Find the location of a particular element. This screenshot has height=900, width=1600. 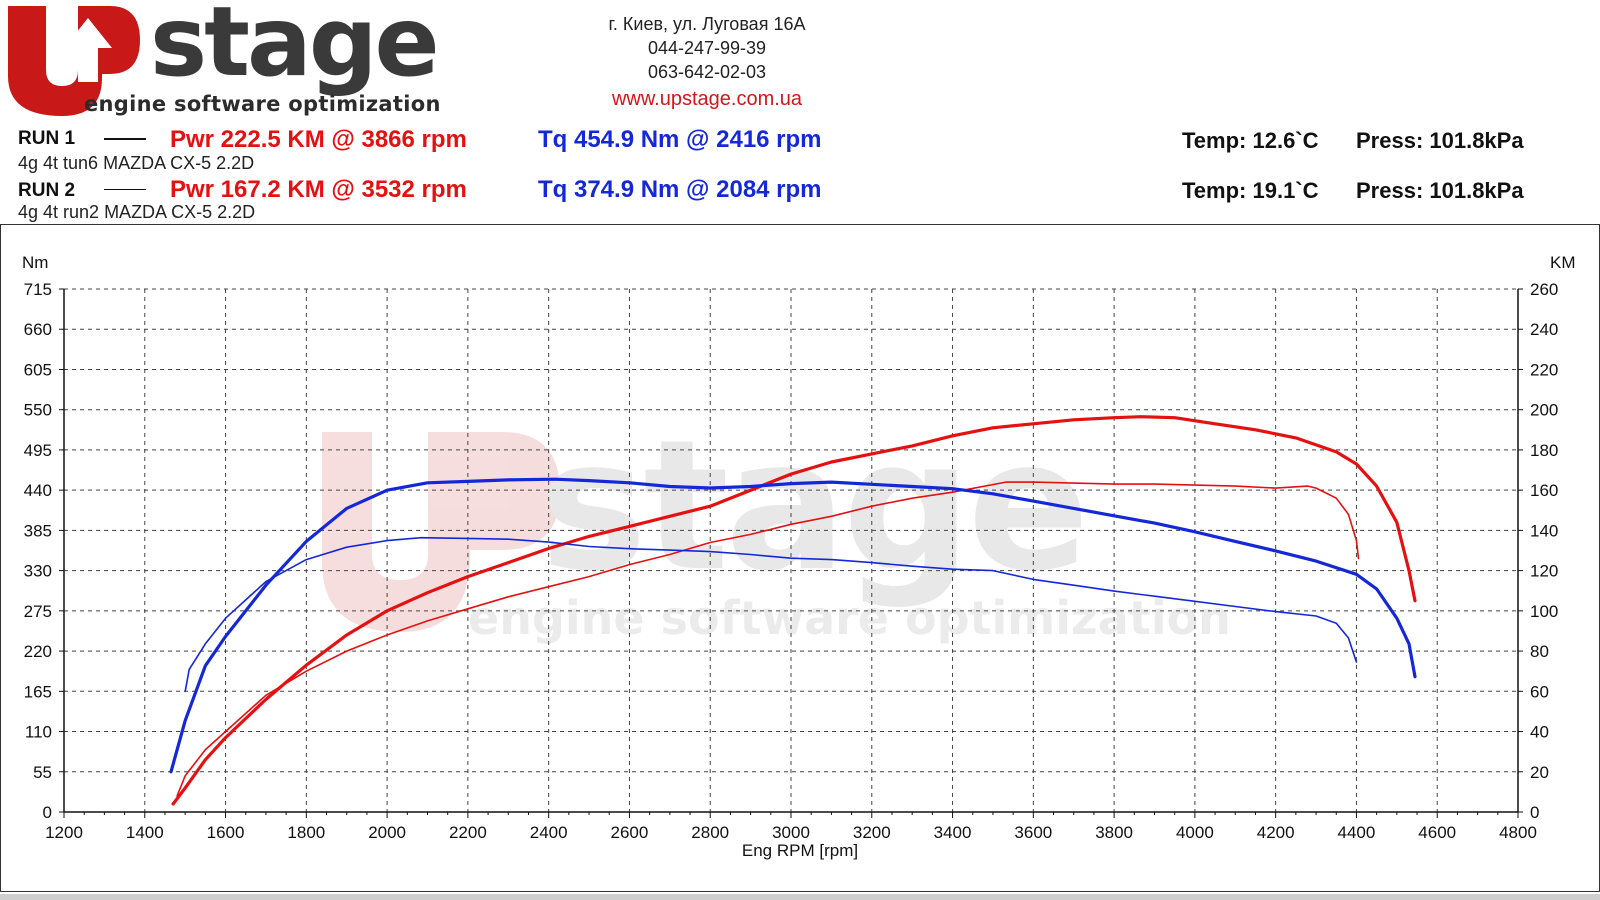

run1-temp: Temp: 12.6`C is located at coordinates (1250, 140).